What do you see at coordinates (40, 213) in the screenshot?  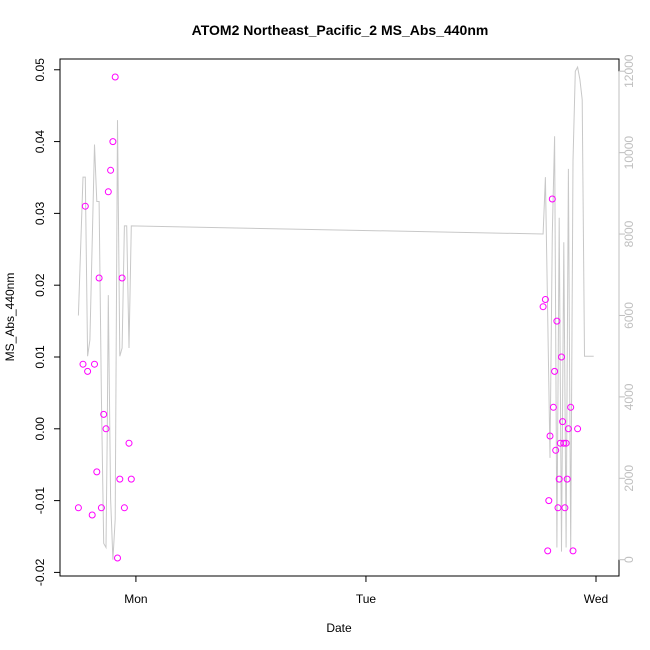 I see `y-tick-label: 0.03` at bounding box center [40, 213].